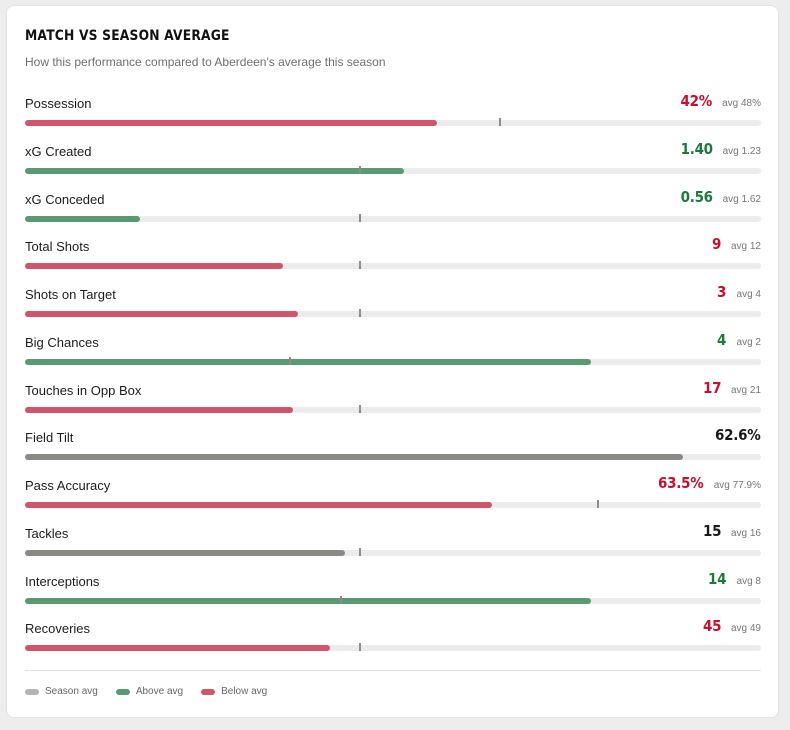 This screenshot has height=730, width=790. What do you see at coordinates (741, 199) in the screenshot?
I see `stat-season-average: avg 1.62` at bounding box center [741, 199].